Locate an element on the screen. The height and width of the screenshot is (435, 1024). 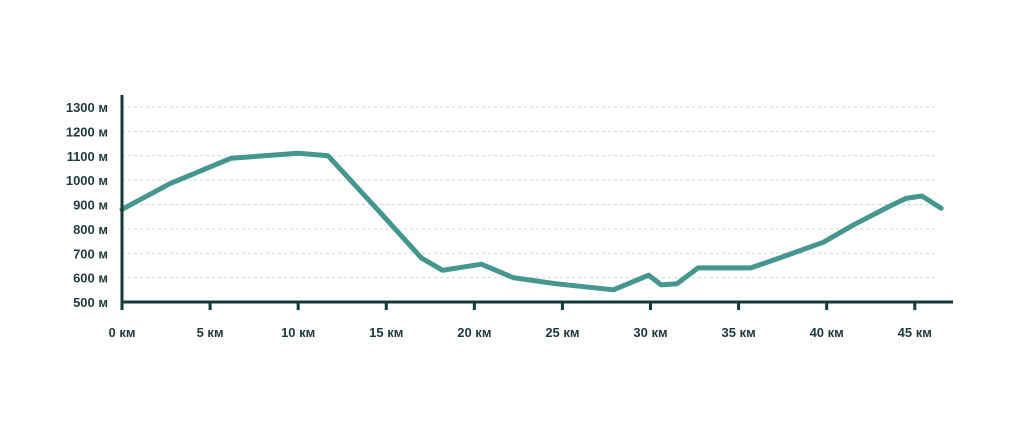
y-tick-label: 1300 м is located at coordinates (87, 107).